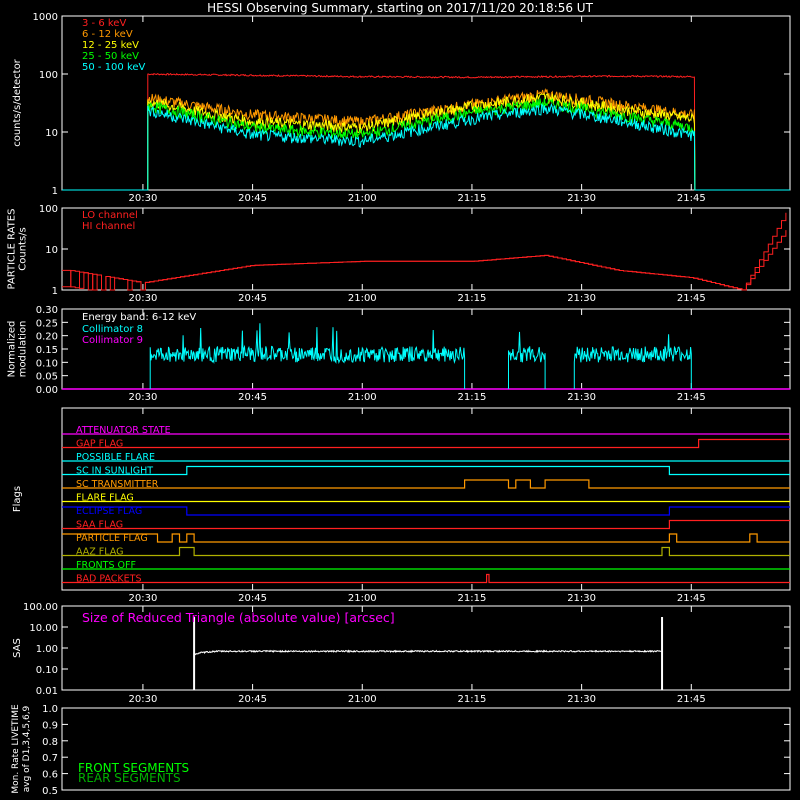 The height and width of the screenshot is (800, 800). What do you see at coordinates (47, 310) in the screenshot?
I see `modulation-y-tick-label: 0.30` at bounding box center [47, 310].